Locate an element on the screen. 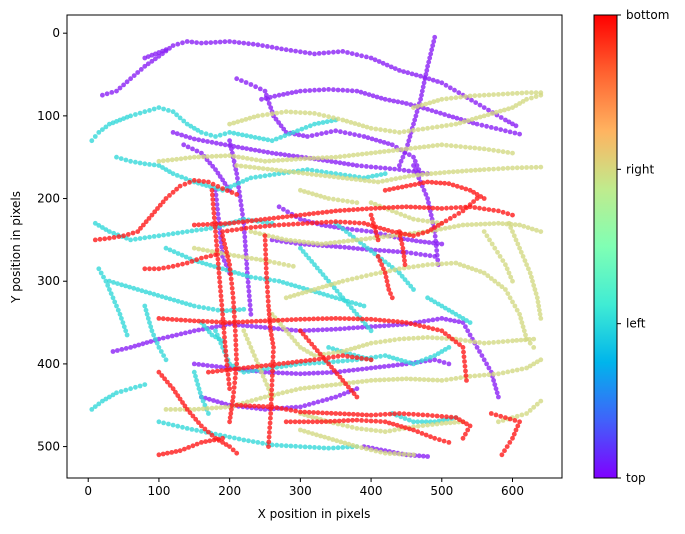 The height and width of the screenshot is (534, 685). x-tick-label: 100 is located at coordinates (158, 491).